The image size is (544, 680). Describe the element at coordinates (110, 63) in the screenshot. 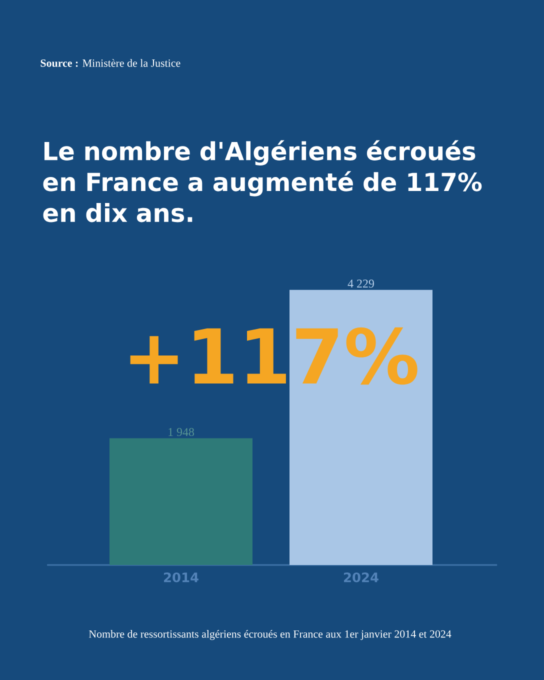

I see `text: Source : Ministère de la Justice` at that location.